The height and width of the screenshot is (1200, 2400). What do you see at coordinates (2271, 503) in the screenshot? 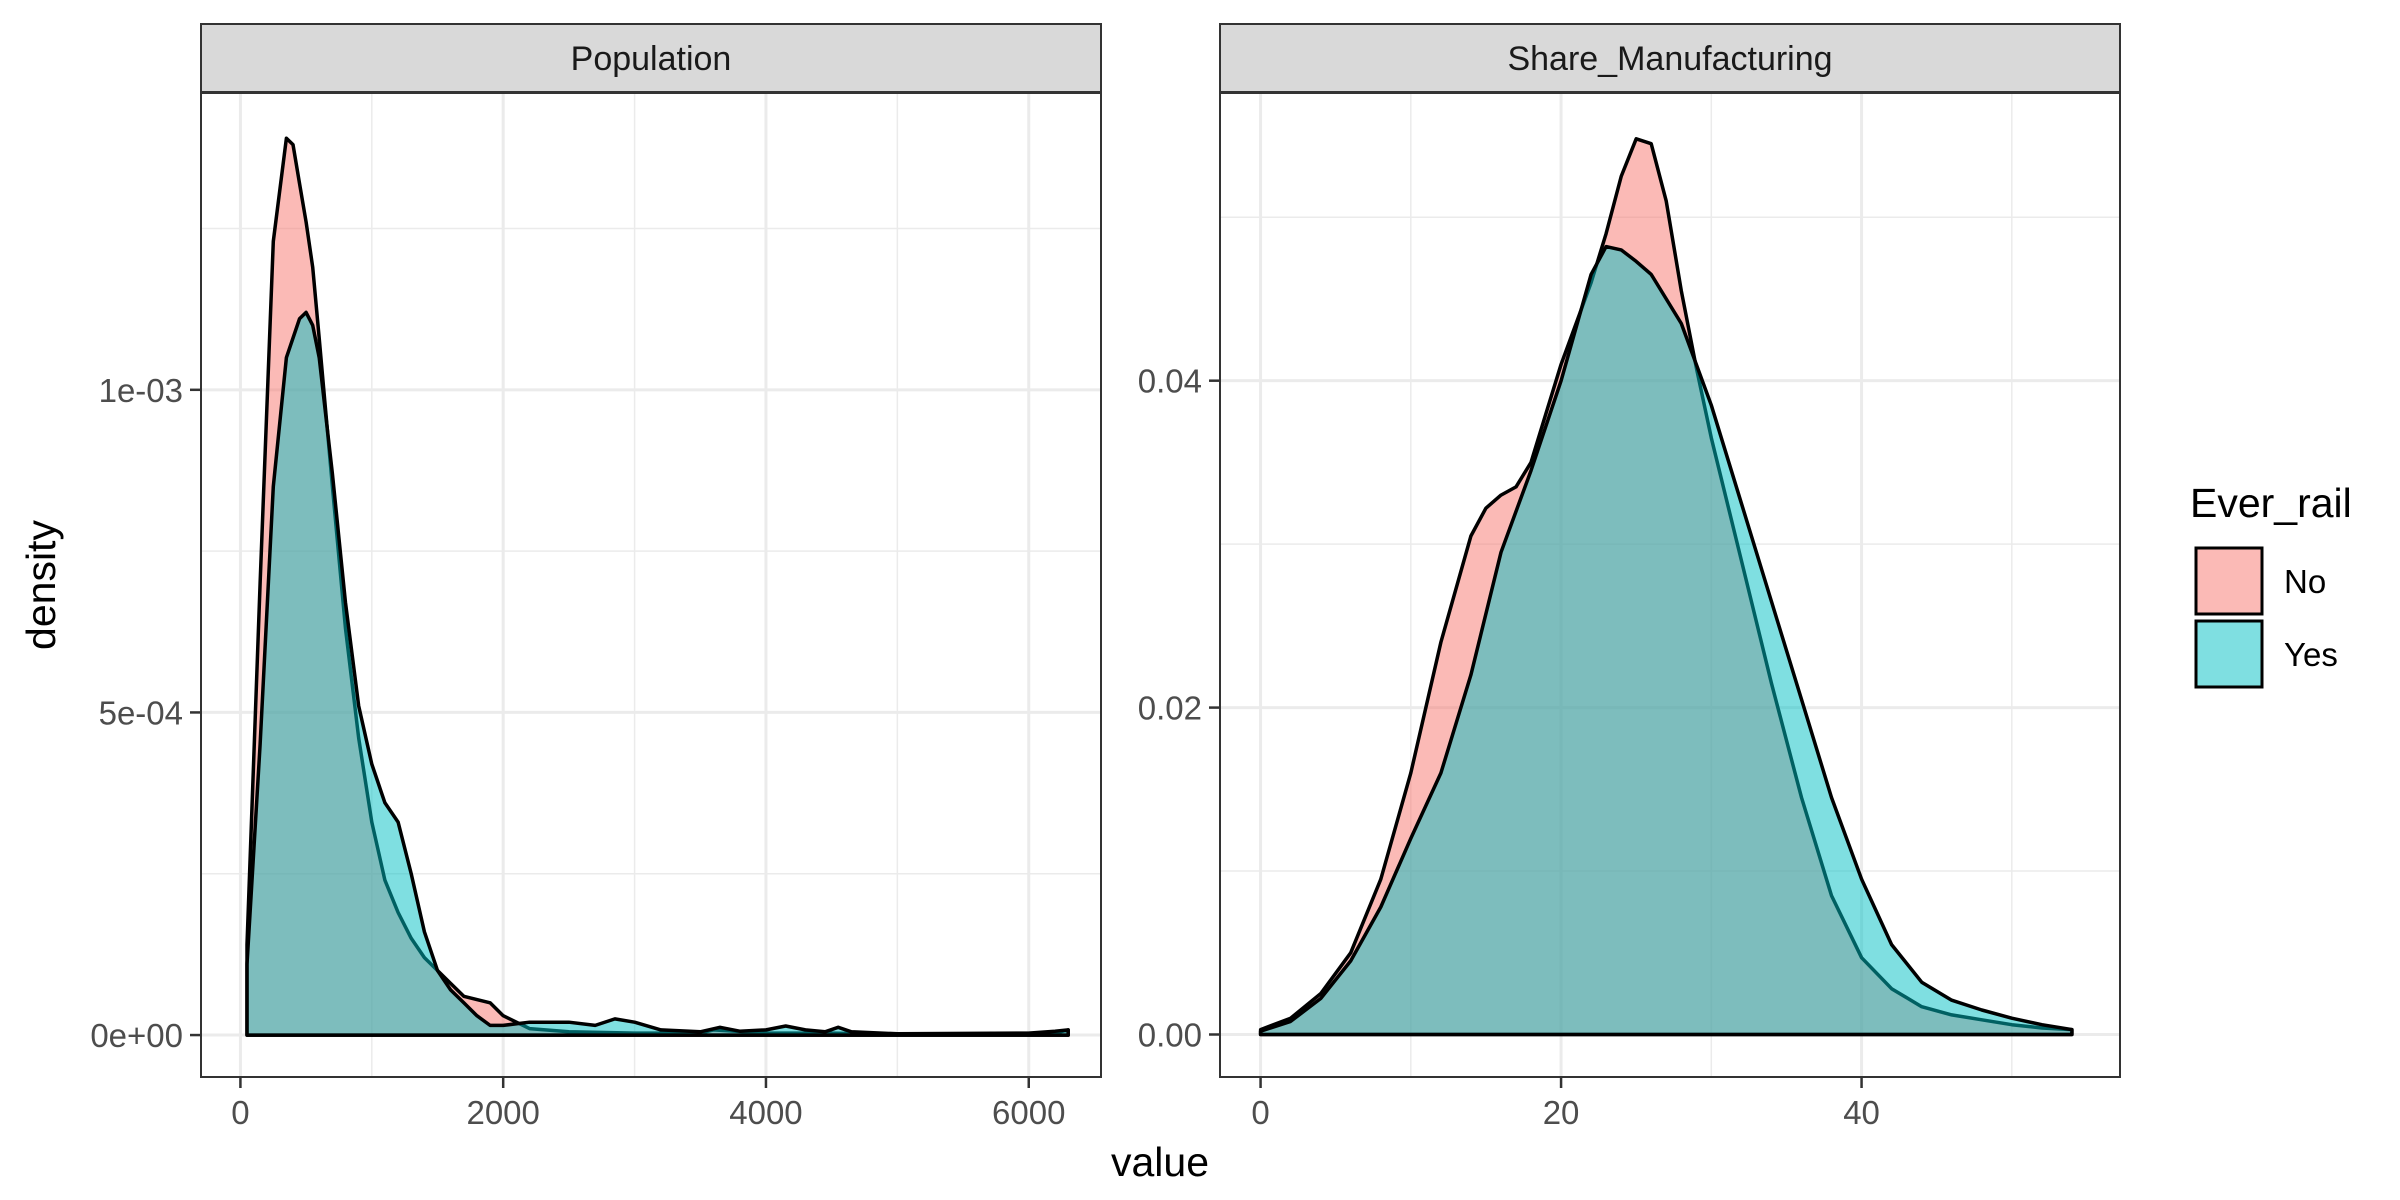
I see `legend-title: Ever_rail` at bounding box center [2271, 503].